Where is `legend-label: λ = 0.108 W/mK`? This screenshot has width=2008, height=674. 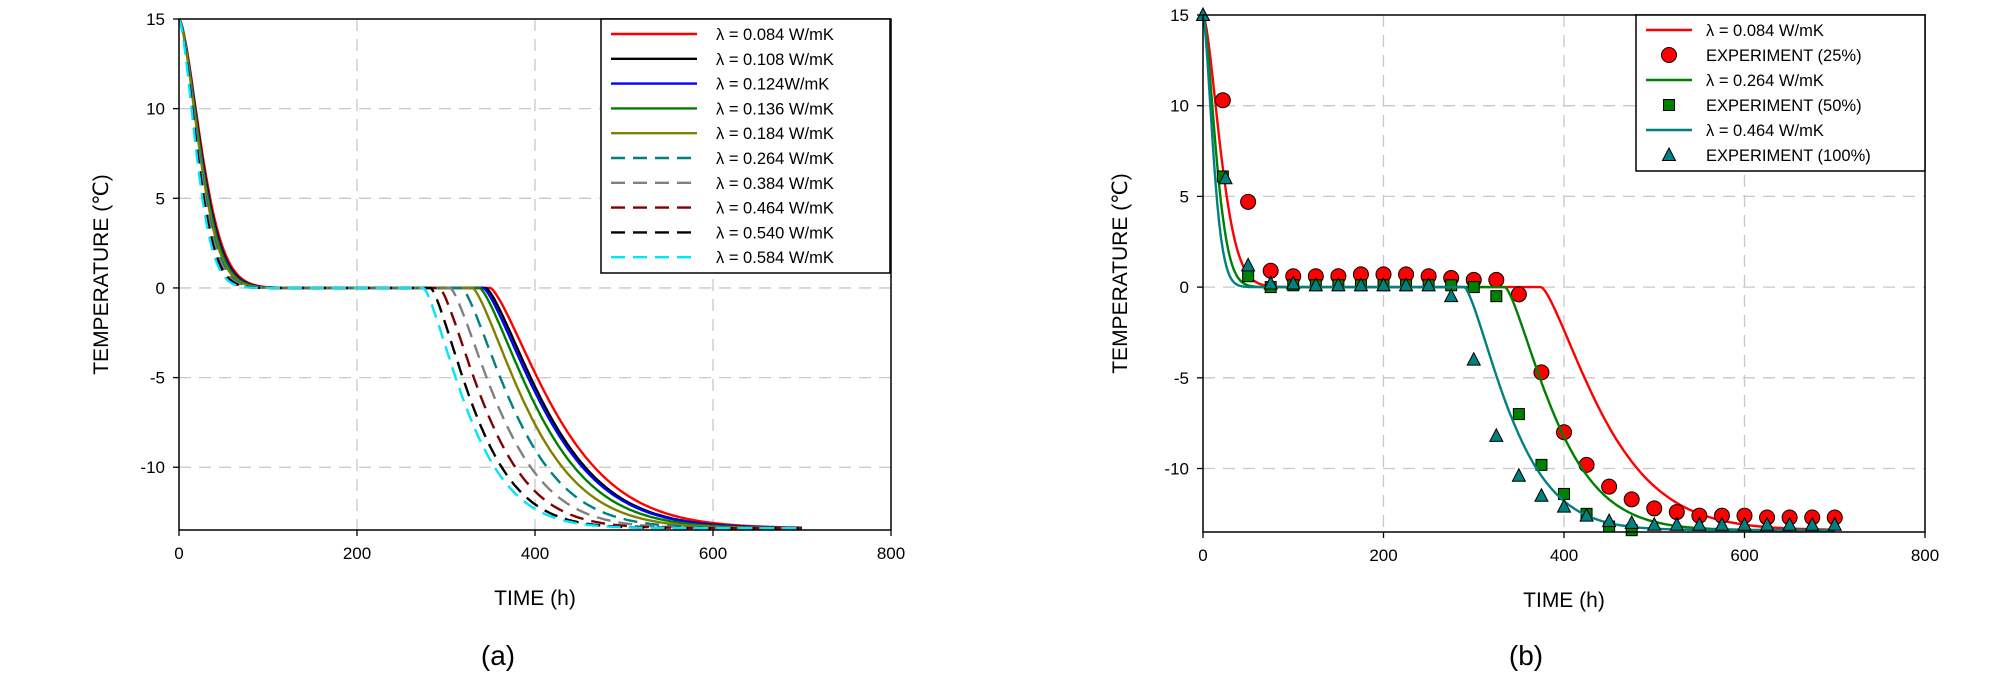
legend-label: λ = 0.108 W/mK is located at coordinates (775, 60).